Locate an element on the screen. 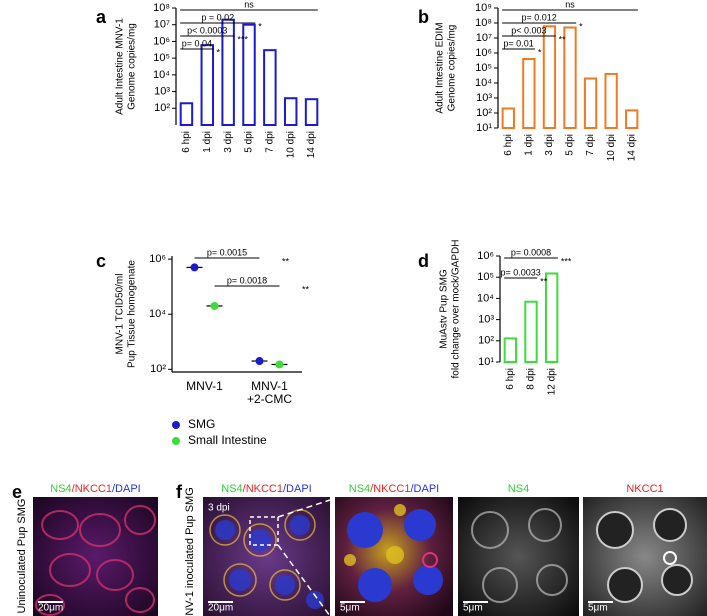  scale-bar-label: 20μm is located at coordinates (50, 608).